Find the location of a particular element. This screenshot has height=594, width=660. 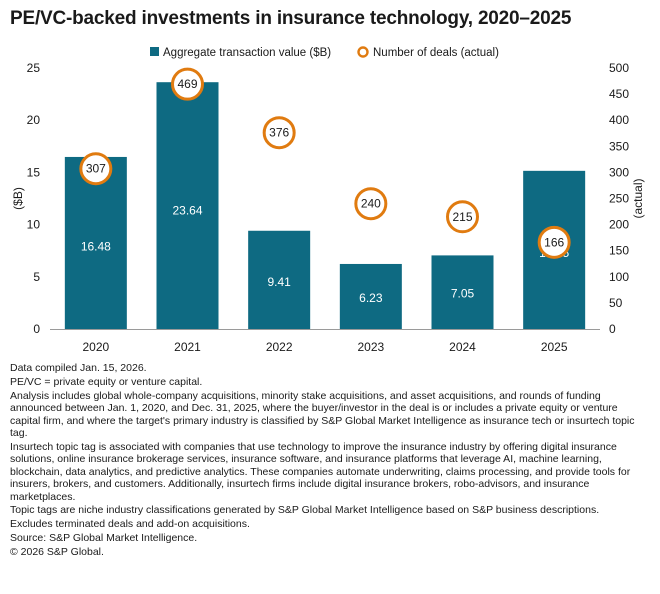

bar-2020 is located at coordinates (95, 242).